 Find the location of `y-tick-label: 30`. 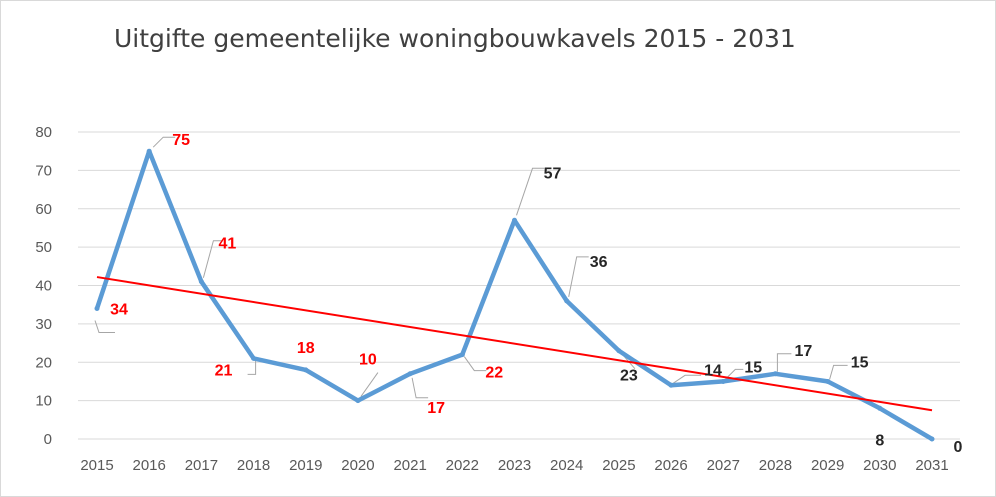

y-tick-label: 30 is located at coordinates (43, 324).